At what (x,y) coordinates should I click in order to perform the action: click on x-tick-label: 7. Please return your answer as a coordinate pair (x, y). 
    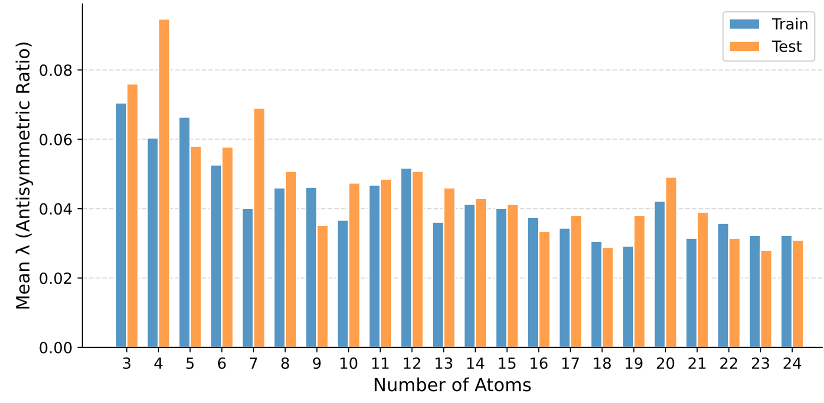
    Looking at the image, I should click on (254, 363).